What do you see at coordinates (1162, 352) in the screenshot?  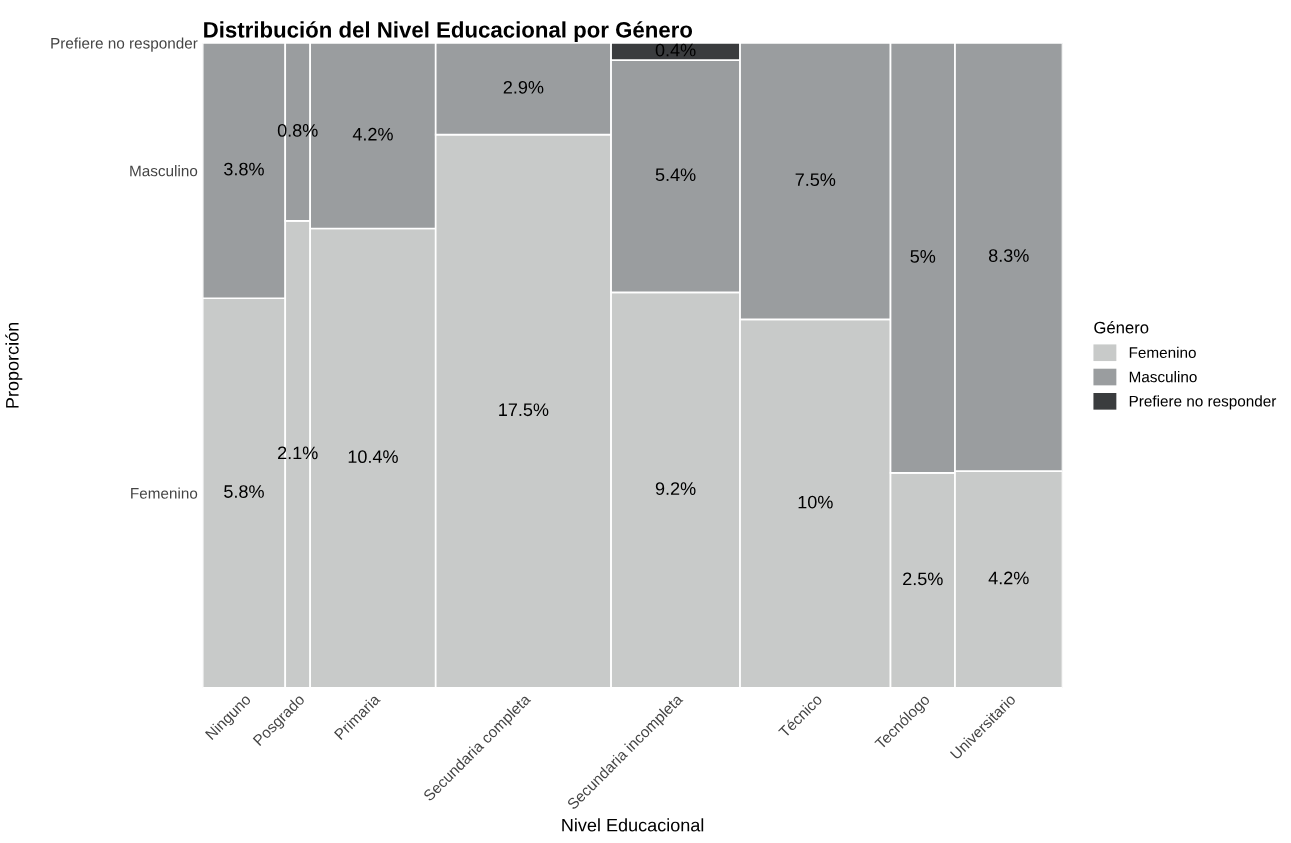 I see `legend-label: Femenino` at bounding box center [1162, 352].